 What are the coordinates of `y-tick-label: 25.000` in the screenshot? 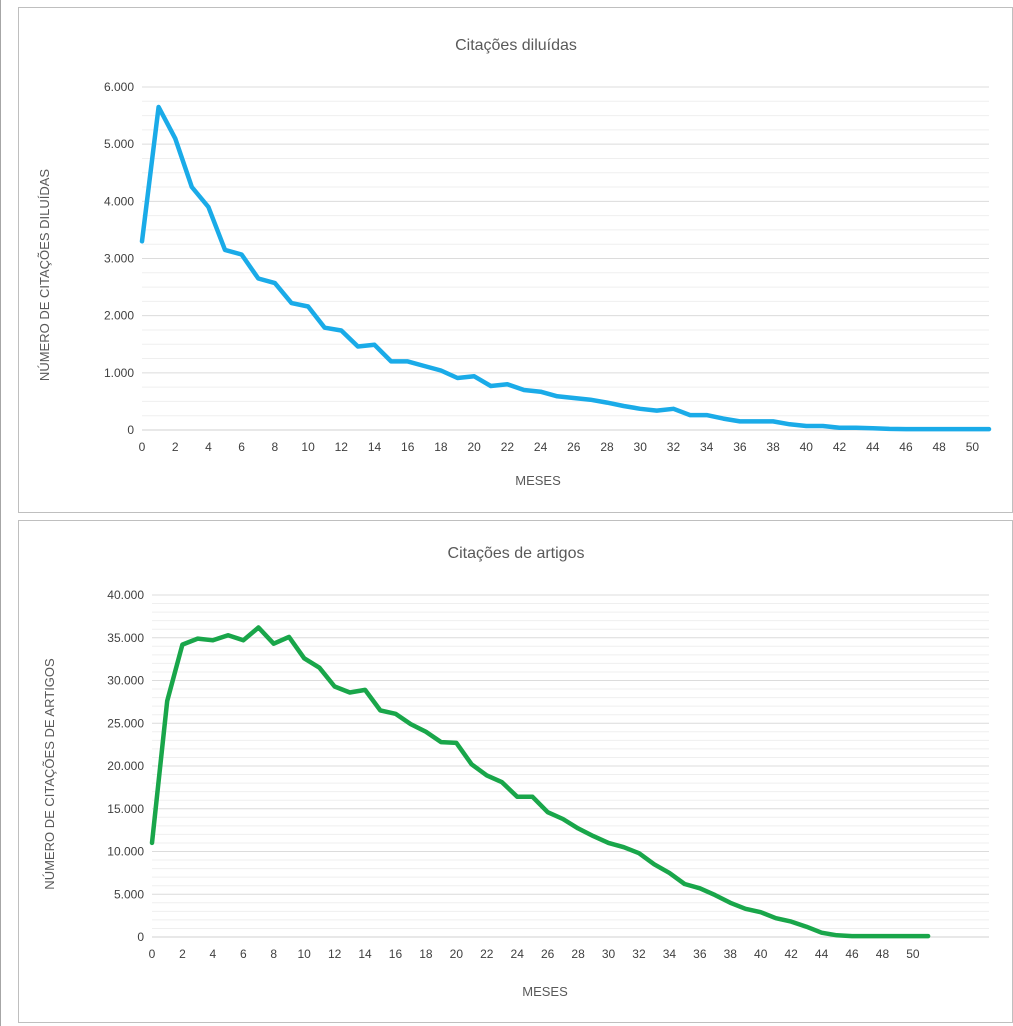 It's located at (125, 723).